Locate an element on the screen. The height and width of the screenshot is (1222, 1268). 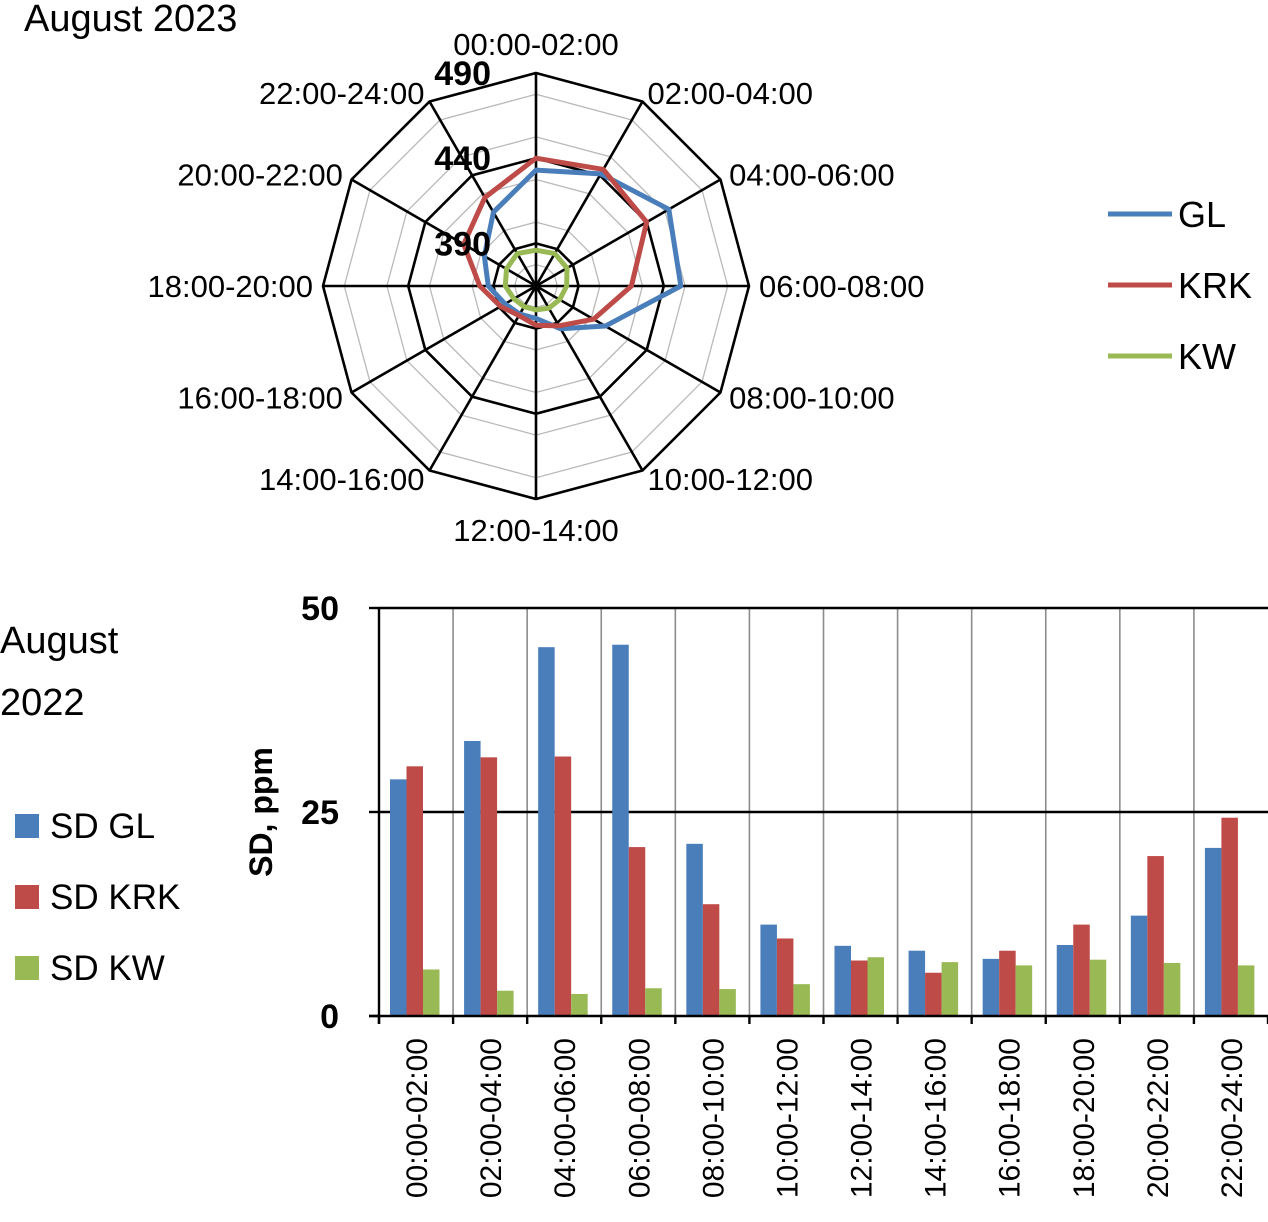
radar-category-label: 02:00-04:00 is located at coordinates (730, 93).